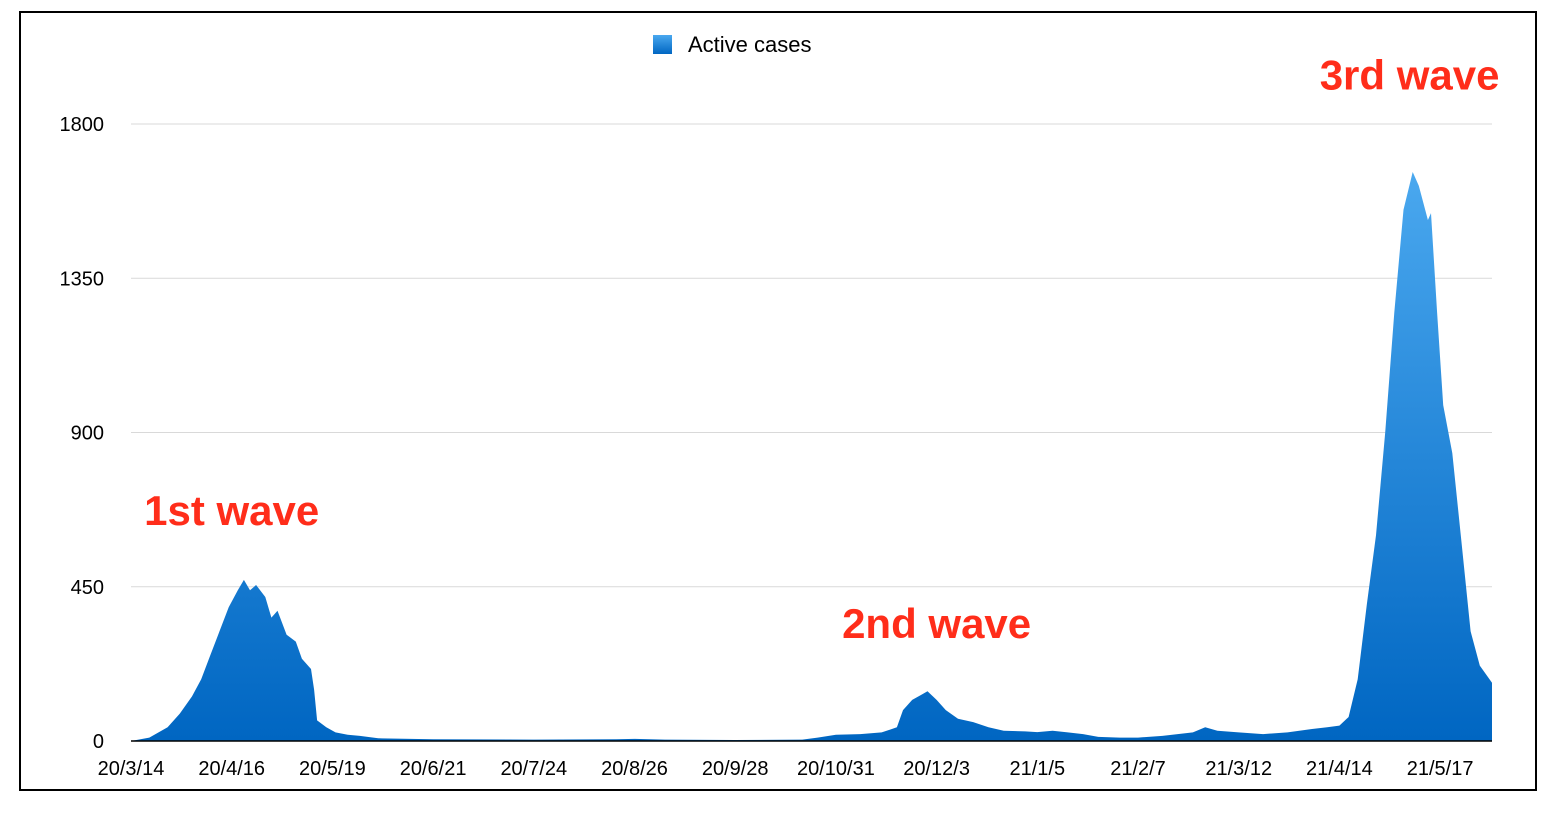  What do you see at coordinates (131, 769) in the screenshot?
I see `x-tick-label: 20/3/14` at bounding box center [131, 769].